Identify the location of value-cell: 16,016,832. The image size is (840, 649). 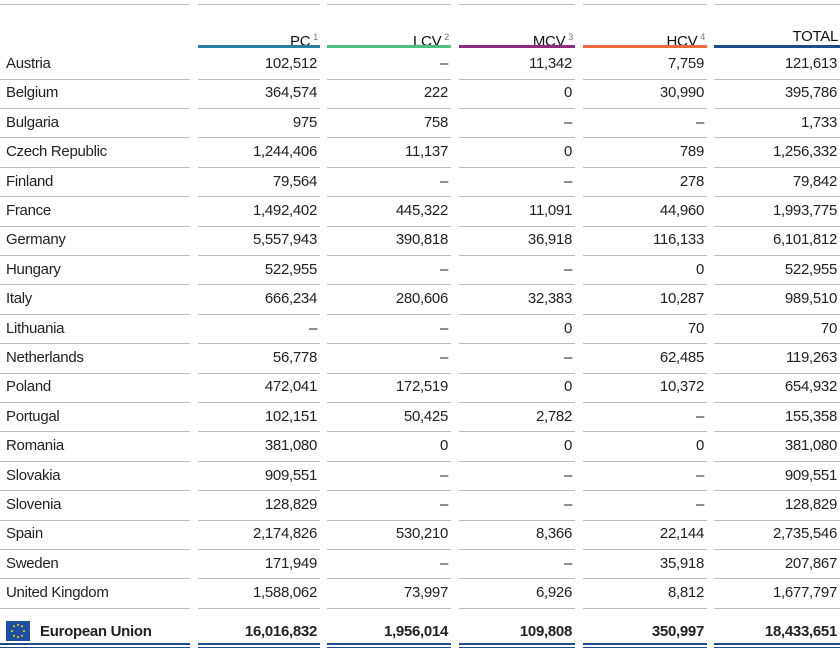
(280, 631).